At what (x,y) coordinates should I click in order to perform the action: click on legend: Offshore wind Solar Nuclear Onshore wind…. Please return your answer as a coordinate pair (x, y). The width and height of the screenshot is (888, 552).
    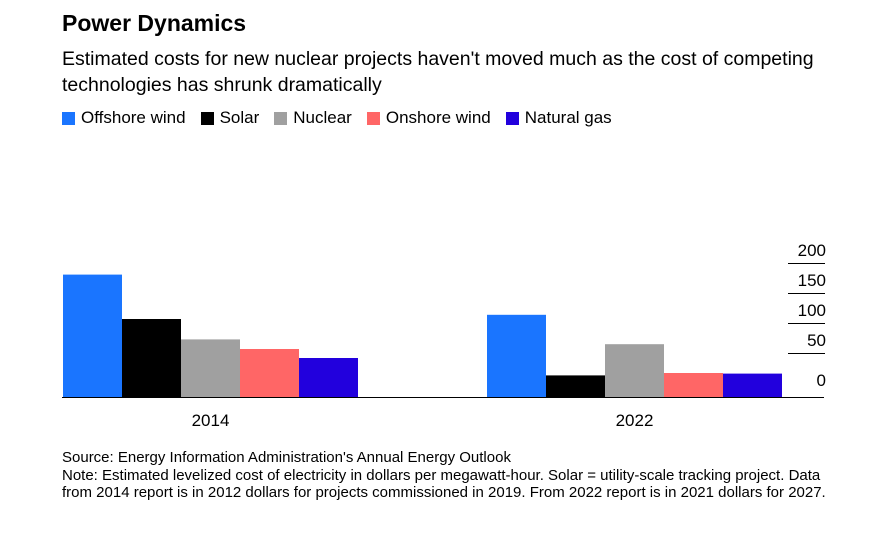
    Looking at the image, I should click on (344, 118).